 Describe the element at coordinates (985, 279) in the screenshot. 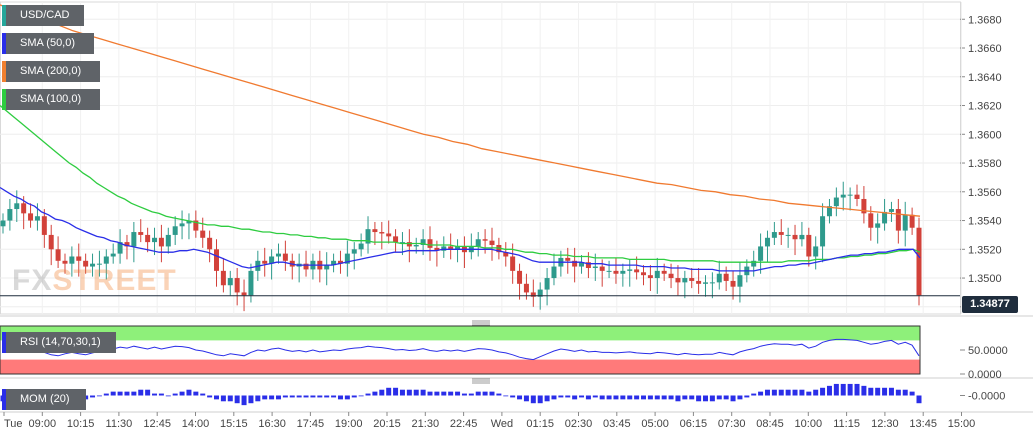

I see `price-tick-label: 1.3500` at that location.